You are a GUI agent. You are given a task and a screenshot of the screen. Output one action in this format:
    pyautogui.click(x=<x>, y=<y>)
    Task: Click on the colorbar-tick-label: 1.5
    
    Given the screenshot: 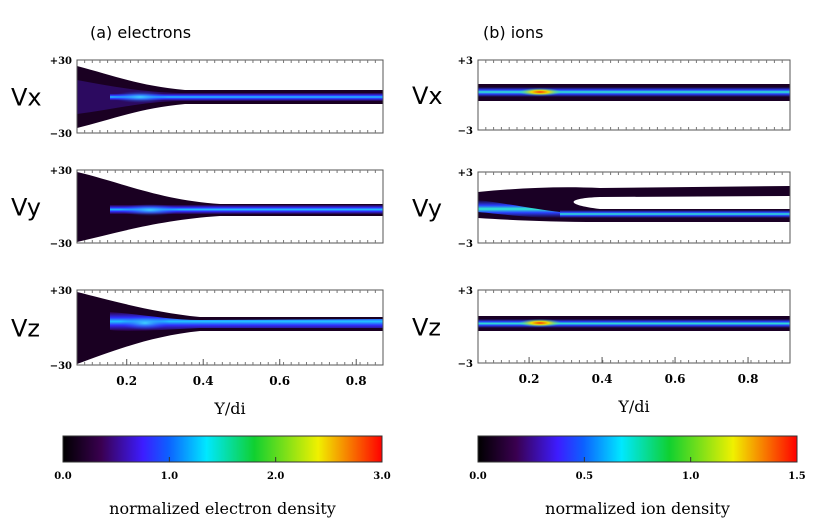 What is the action you would take?
    pyautogui.click(x=796, y=476)
    